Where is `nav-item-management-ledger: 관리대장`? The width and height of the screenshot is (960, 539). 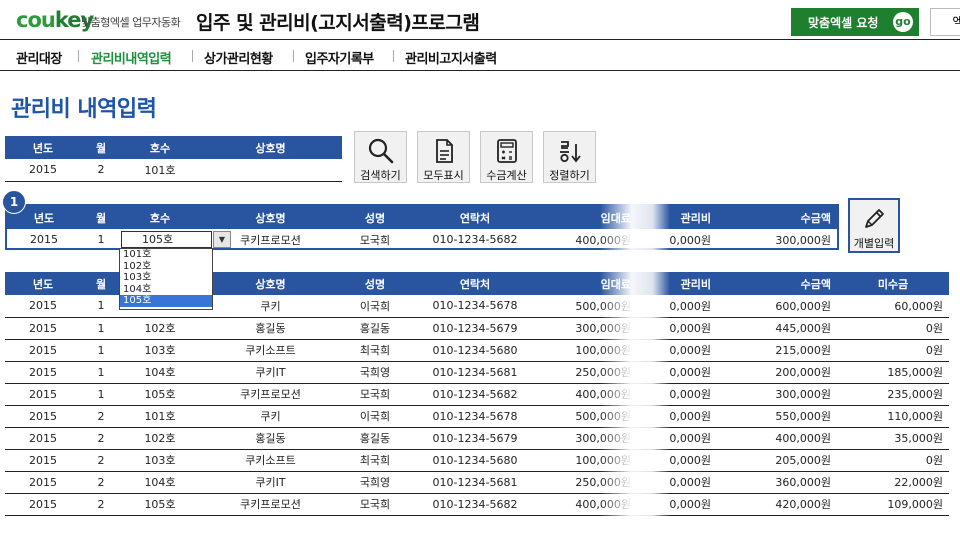
nav-item-management-ledger: 관리대장 is located at coordinates (39, 59).